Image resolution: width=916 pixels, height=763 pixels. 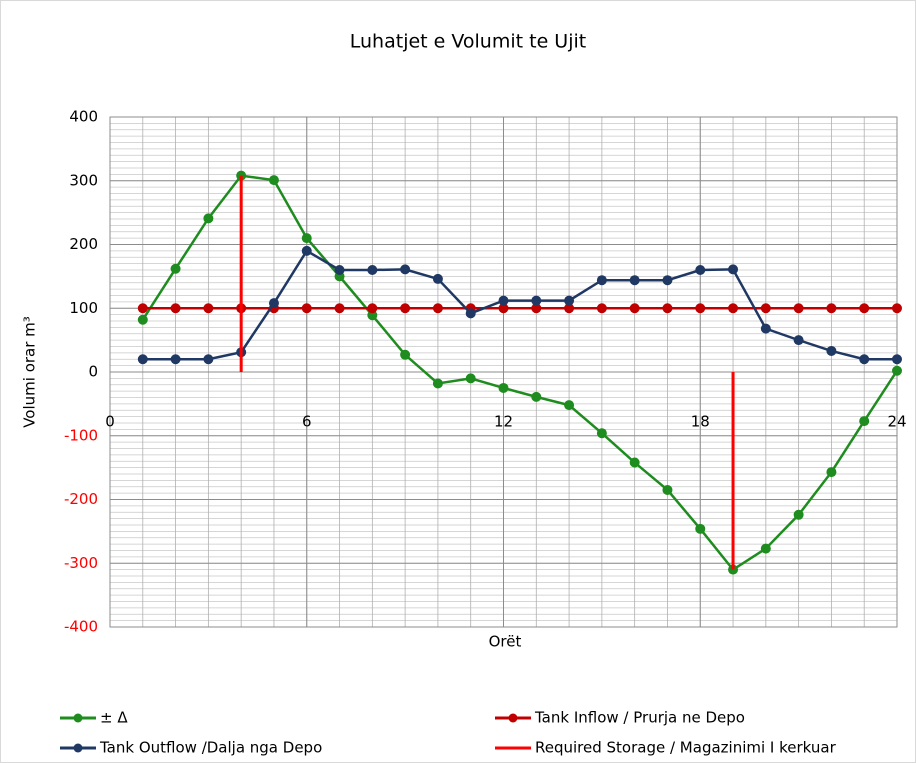 What do you see at coordinates (468, 42) in the screenshot?
I see `chart-title: Luhatjet e Volumit te Ujit` at bounding box center [468, 42].